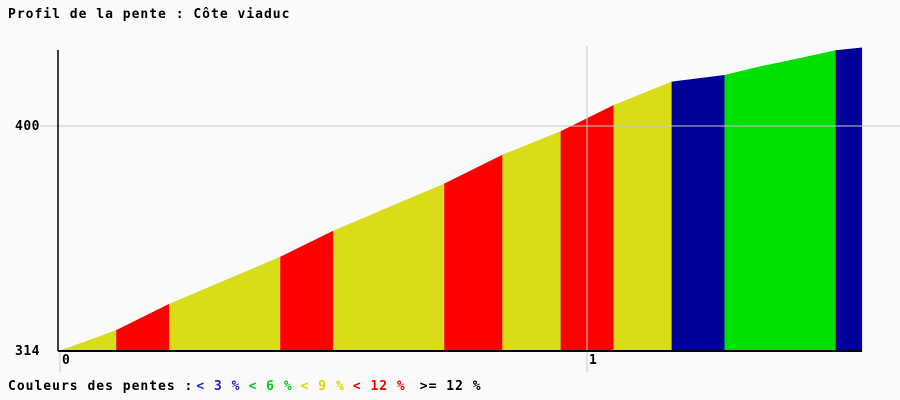  What do you see at coordinates (218, 386) in the screenshot?
I see `legend-item-lt3: < 3 %` at bounding box center [218, 386].